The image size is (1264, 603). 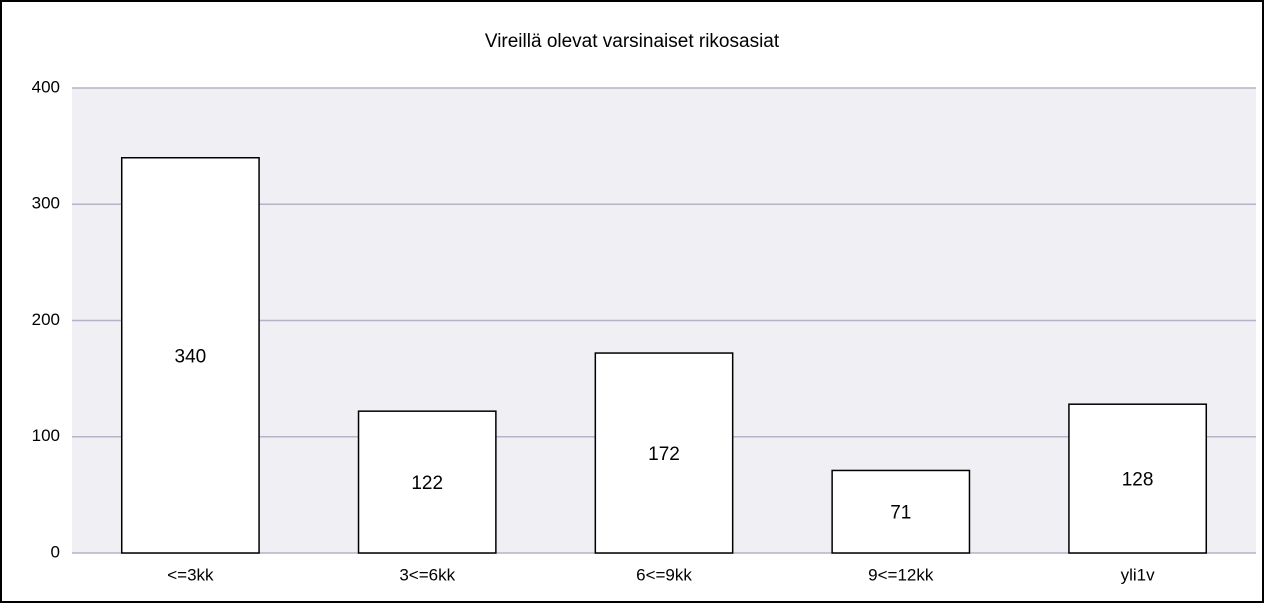 What do you see at coordinates (46, 435) in the screenshot?
I see `y-tick-label: 100` at bounding box center [46, 435].